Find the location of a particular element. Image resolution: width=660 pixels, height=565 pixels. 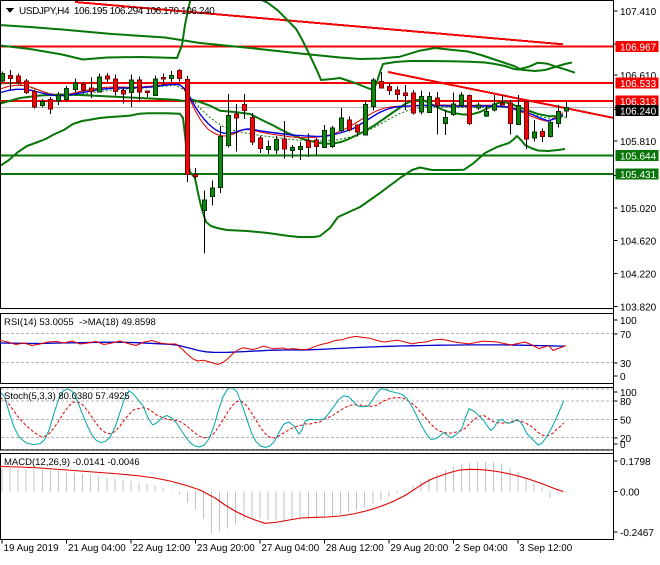

svg-text: 22 Aug 12:00 is located at coordinates (162, 548).